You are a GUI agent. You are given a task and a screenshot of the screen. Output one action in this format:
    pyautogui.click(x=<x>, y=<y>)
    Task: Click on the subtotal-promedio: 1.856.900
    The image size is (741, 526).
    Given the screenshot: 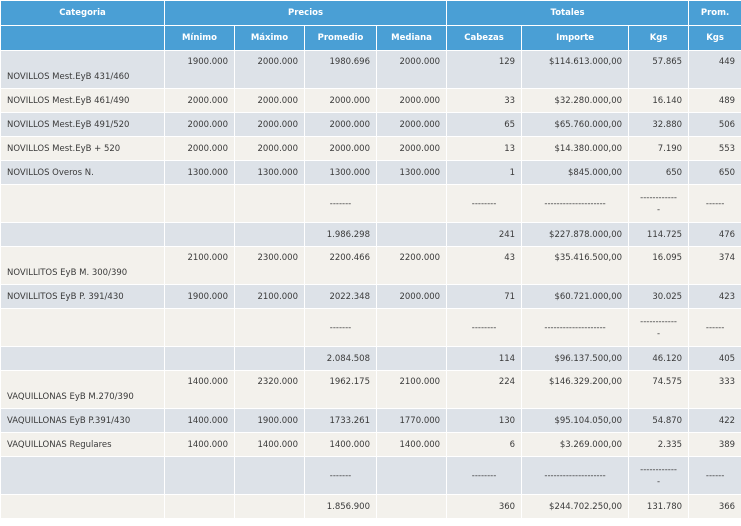 What is the action you would take?
    pyautogui.click(x=340, y=506)
    